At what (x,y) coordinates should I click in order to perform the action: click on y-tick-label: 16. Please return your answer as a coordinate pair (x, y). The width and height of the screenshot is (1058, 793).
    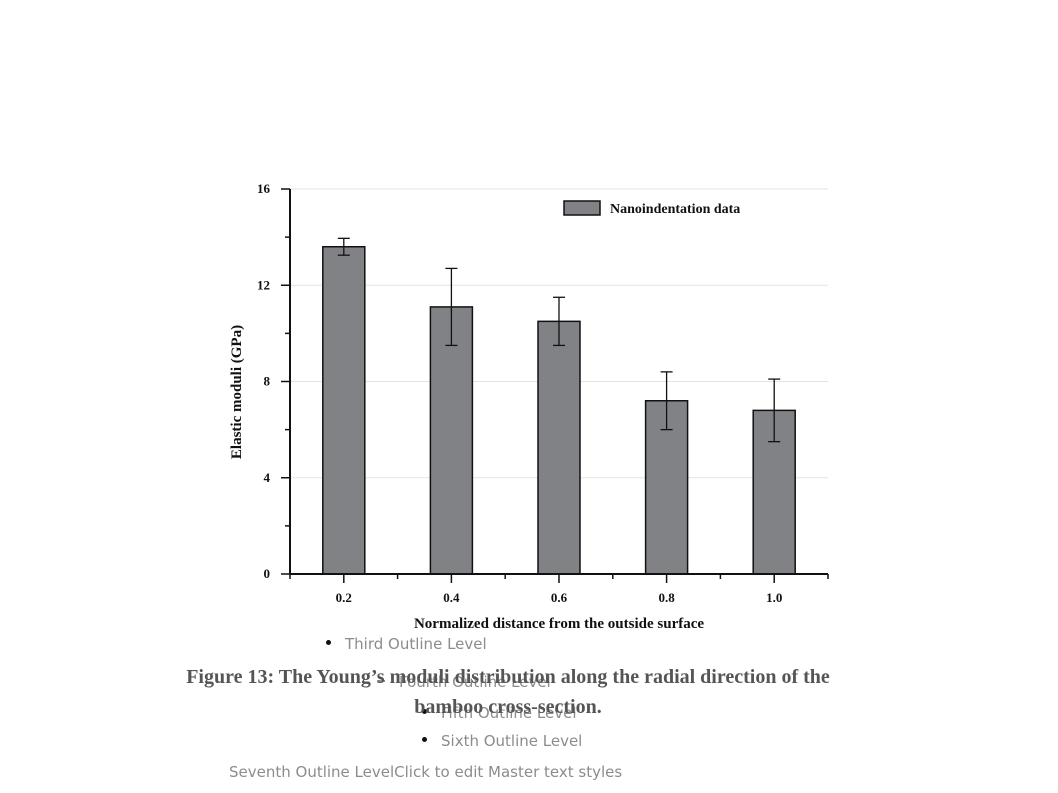
    Looking at the image, I should click on (264, 188).